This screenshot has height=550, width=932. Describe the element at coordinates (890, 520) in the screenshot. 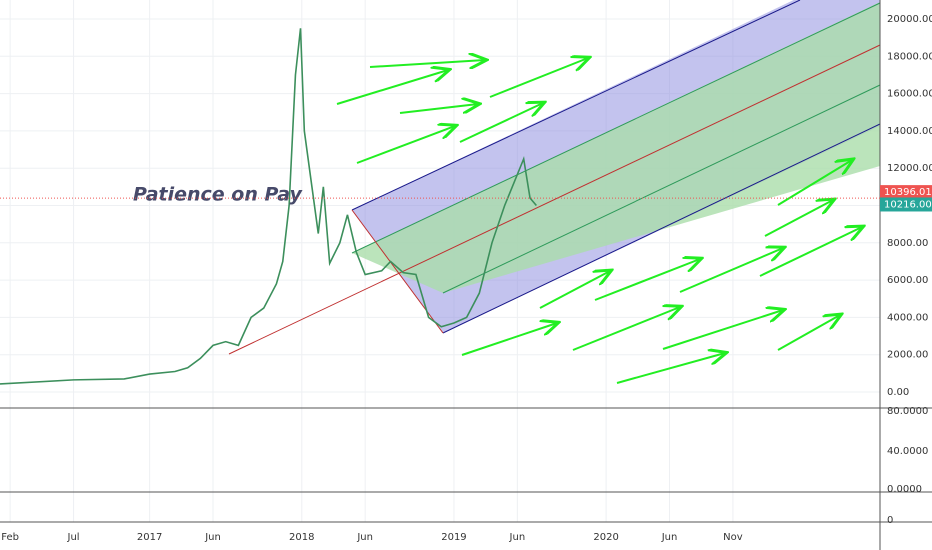

I see `indicator-tick: 0` at that location.